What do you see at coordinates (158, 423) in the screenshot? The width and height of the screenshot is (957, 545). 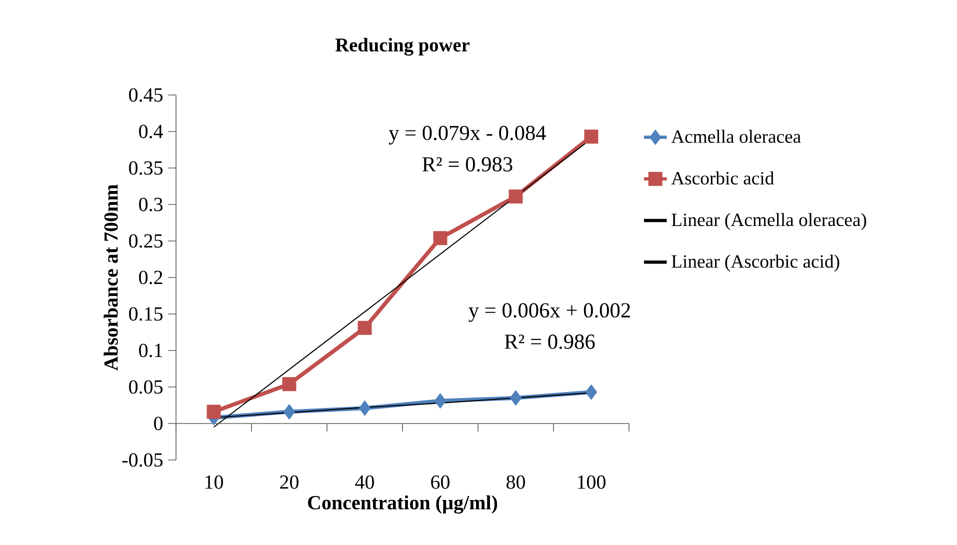 I see `y-tick-label: 0` at bounding box center [158, 423].